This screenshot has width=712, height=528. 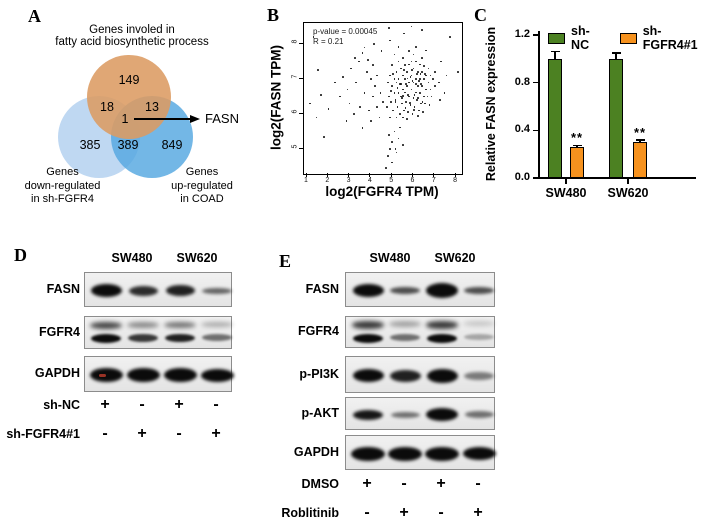 What do you see at coordinates (522, 177) in the screenshot?
I see `bar-y-tick-label: 0.0` at bounding box center [522, 177].